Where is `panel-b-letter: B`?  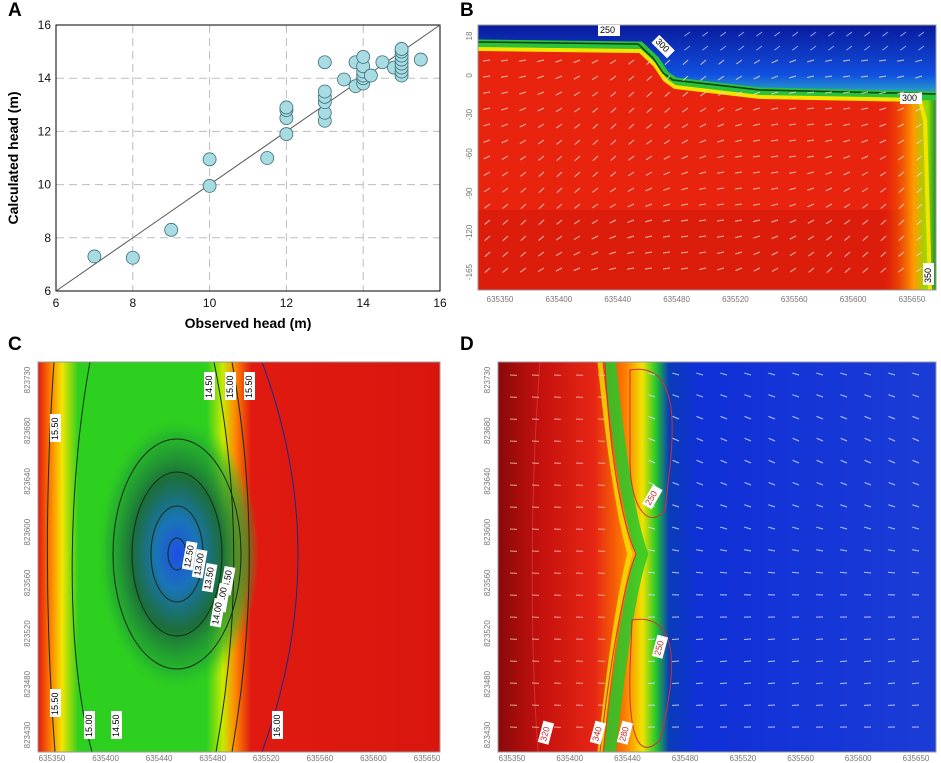 panel-b-letter: B is located at coordinates (467, 10).